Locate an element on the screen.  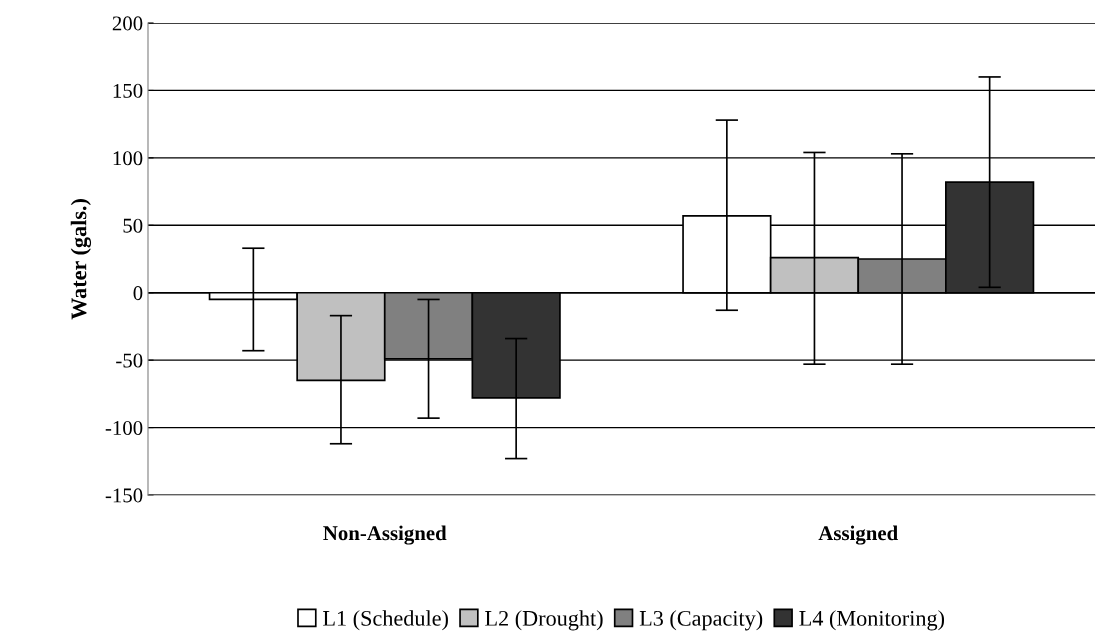
y-tick-label: 200 is located at coordinates (127, 23).